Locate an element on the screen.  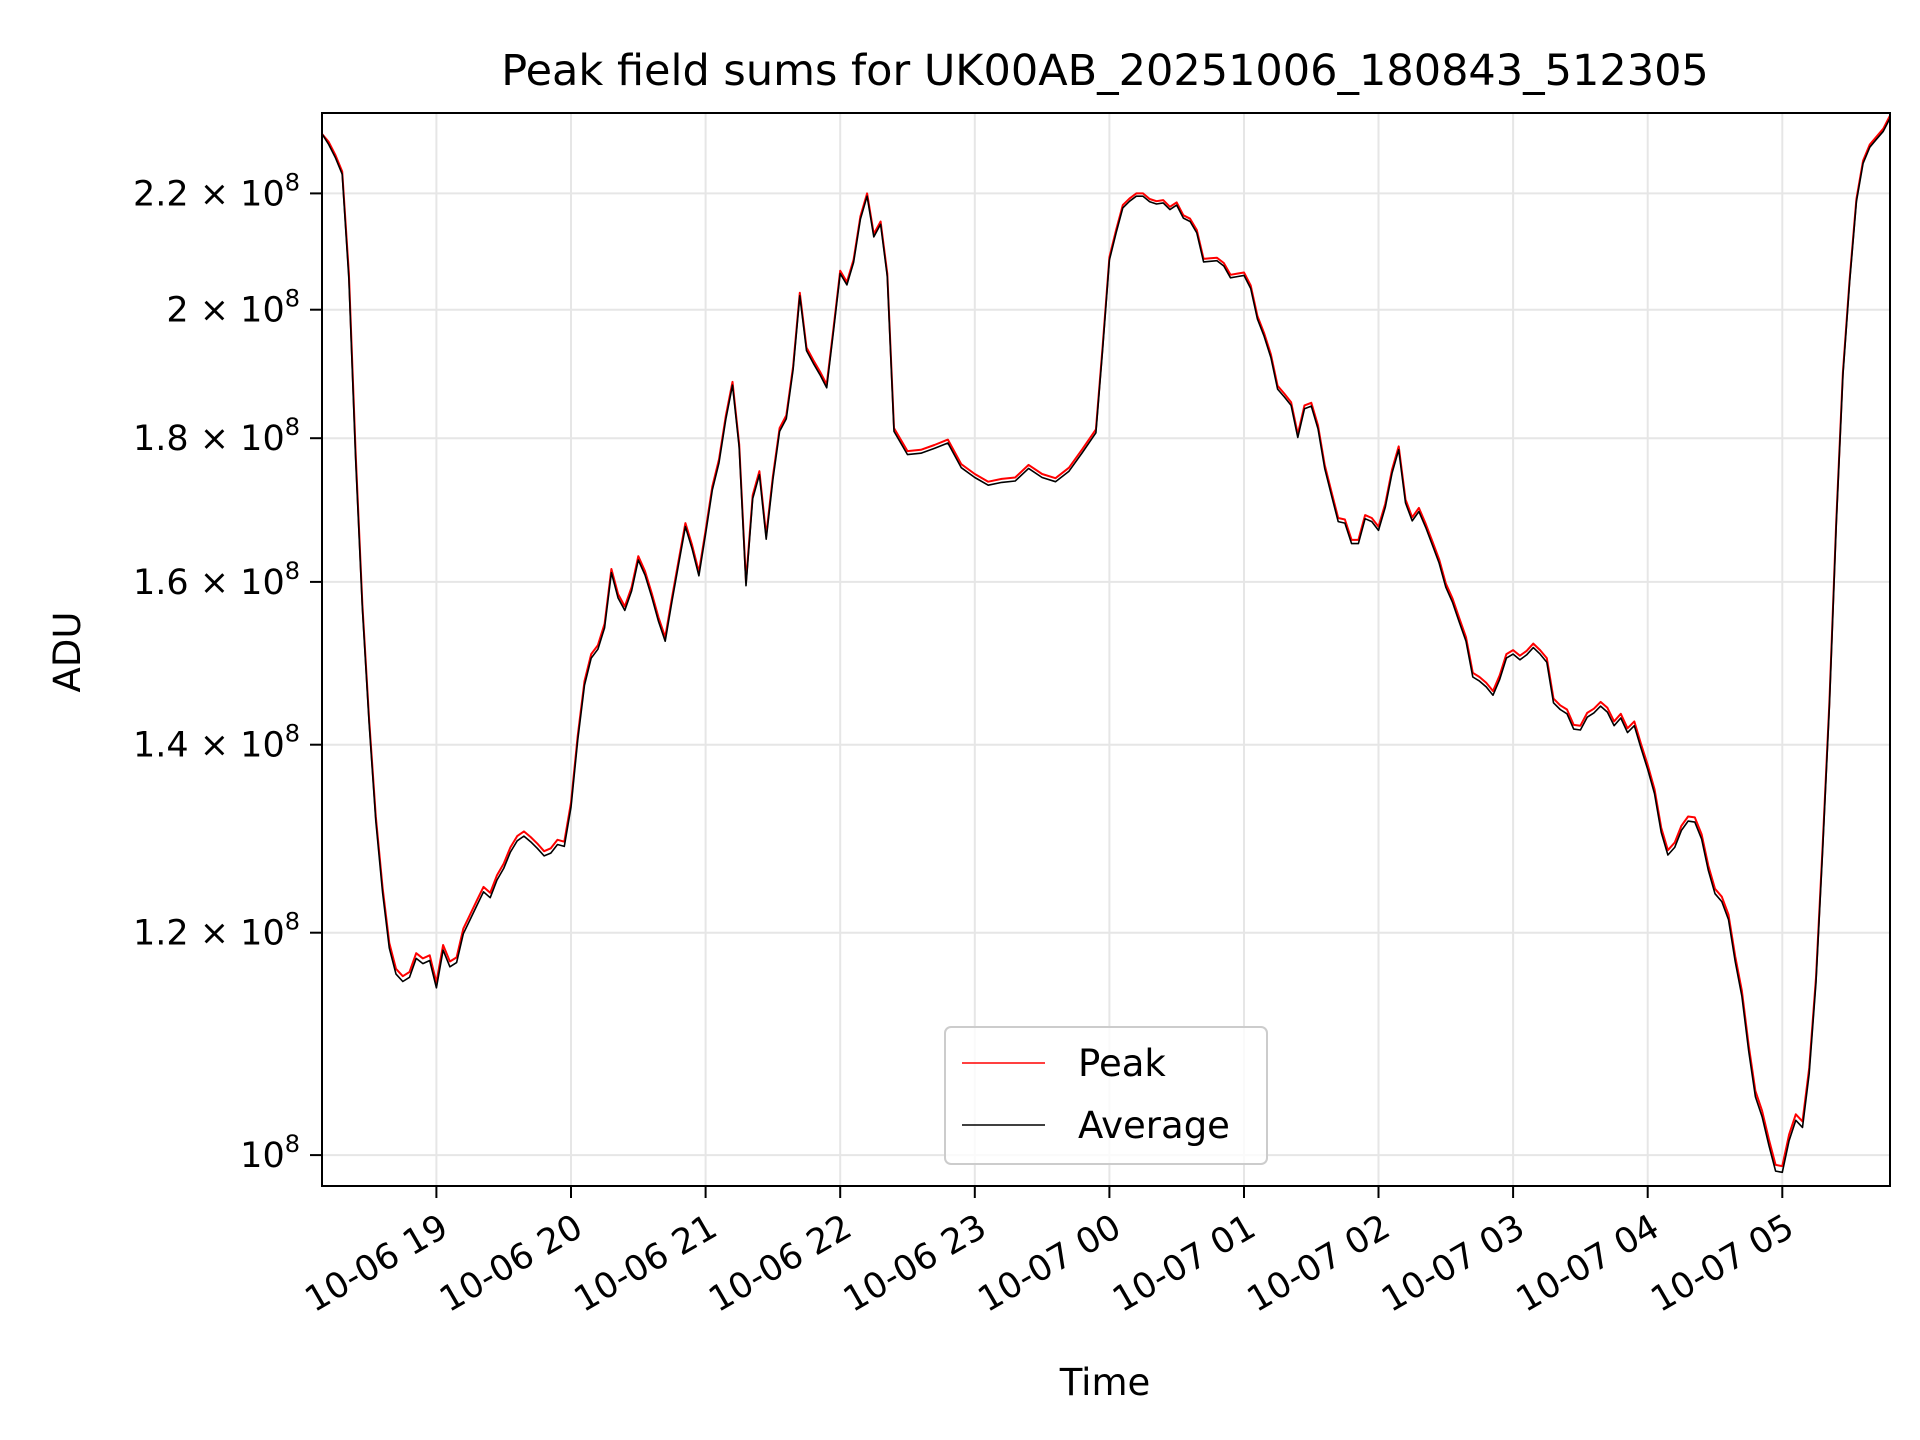
y-tick-mantissa: 1.6 × 10 is located at coordinates (209, 583).